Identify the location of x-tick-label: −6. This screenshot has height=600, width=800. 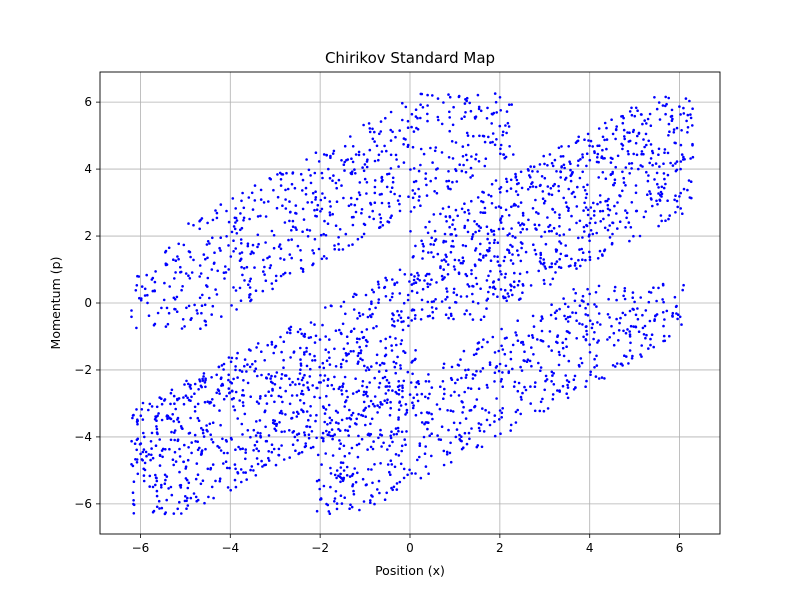
(141, 548).